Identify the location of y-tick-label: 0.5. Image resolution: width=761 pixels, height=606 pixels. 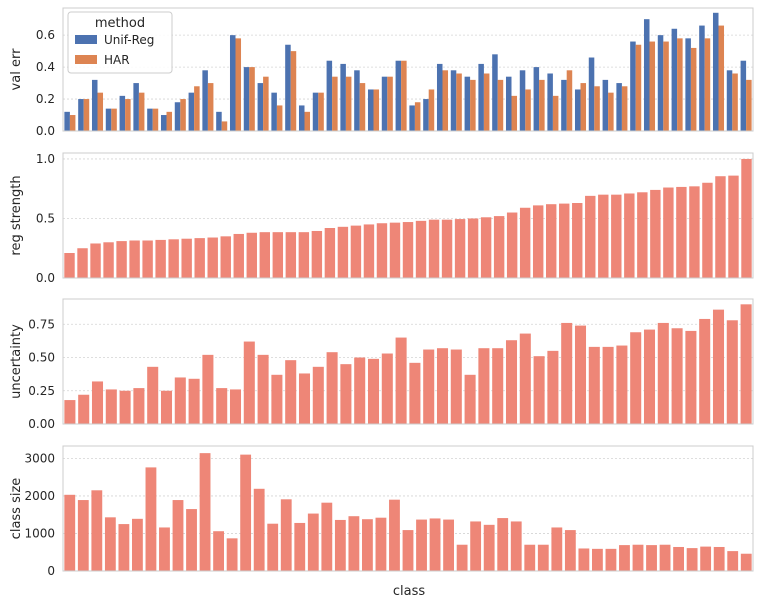
(45, 218).